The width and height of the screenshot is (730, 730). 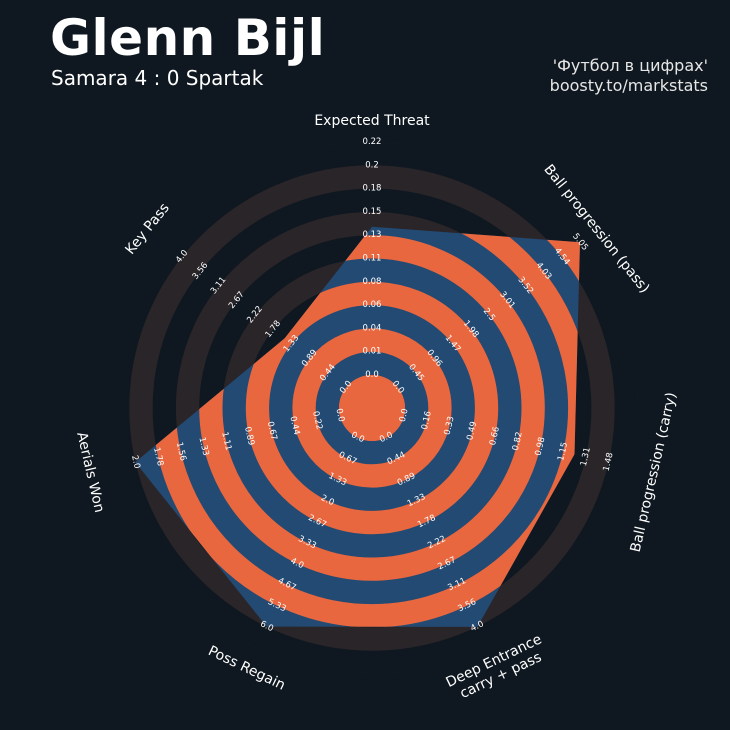 What do you see at coordinates (372, 212) in the screenshot?
I see `tick-label: 0.15` at bounding box center [372, 212].